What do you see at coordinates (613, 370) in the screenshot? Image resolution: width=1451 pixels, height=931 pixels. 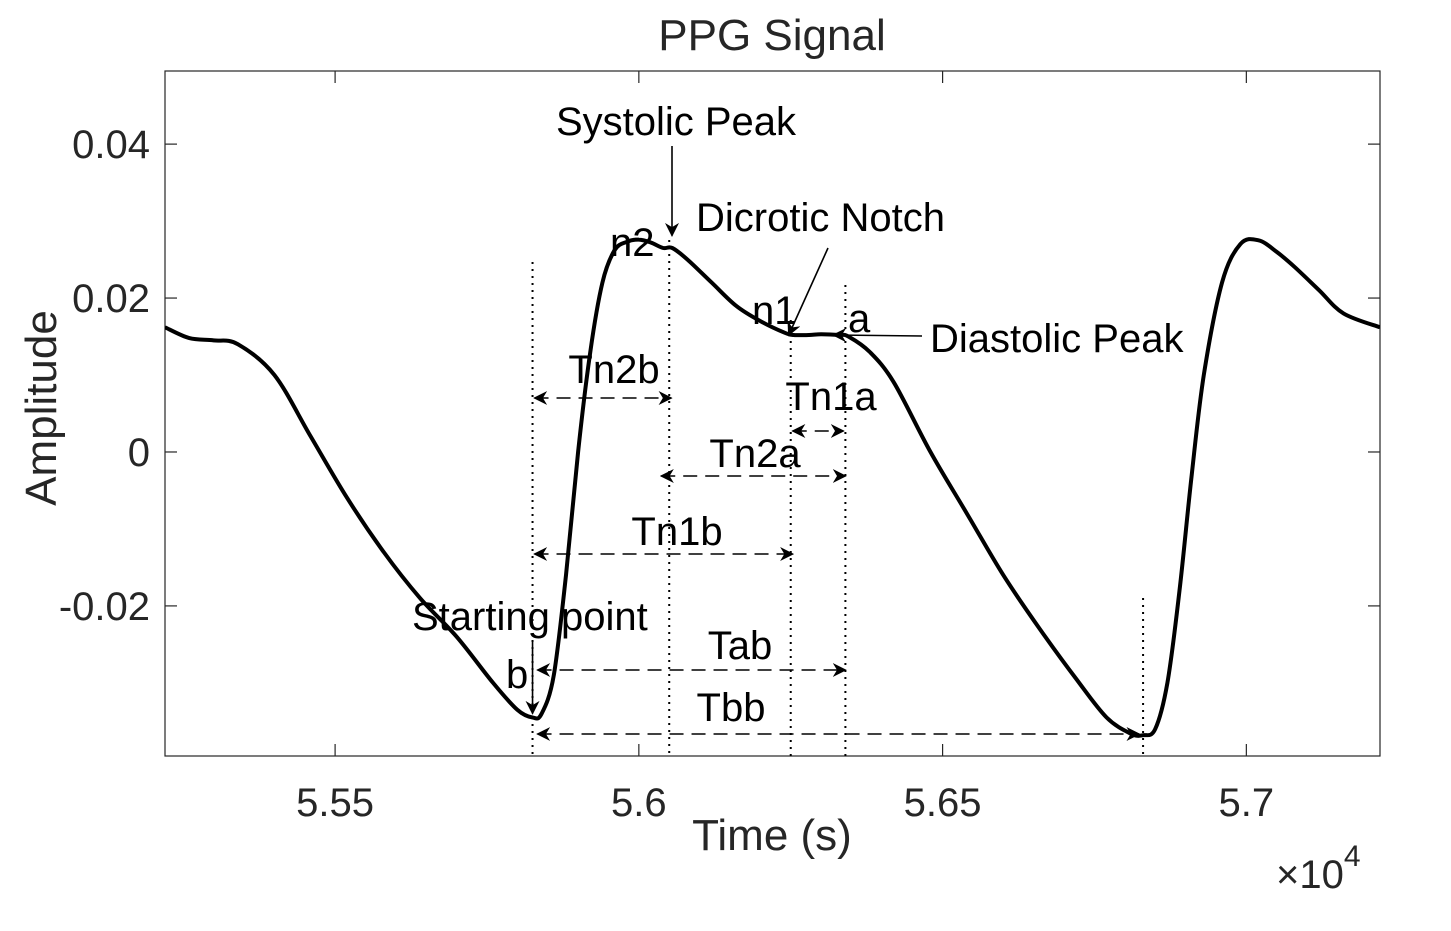 I see `label-Tn2b: Tn2b` at bounding box center [613, 370].